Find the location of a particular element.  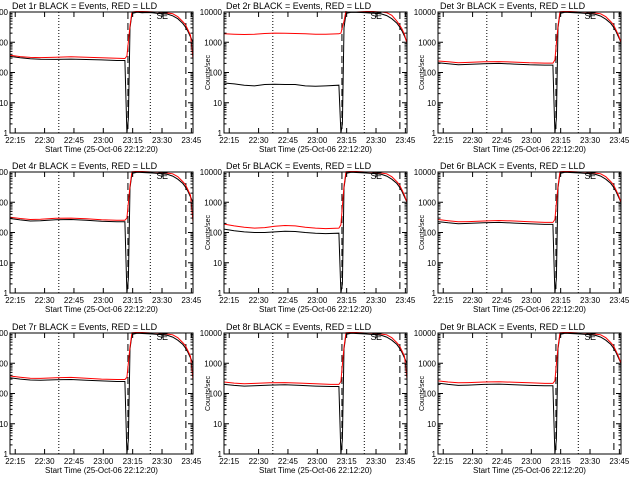

panel-title: Det 7r BLACK = Events, RED = LLD is located at coordinates (85, 327).